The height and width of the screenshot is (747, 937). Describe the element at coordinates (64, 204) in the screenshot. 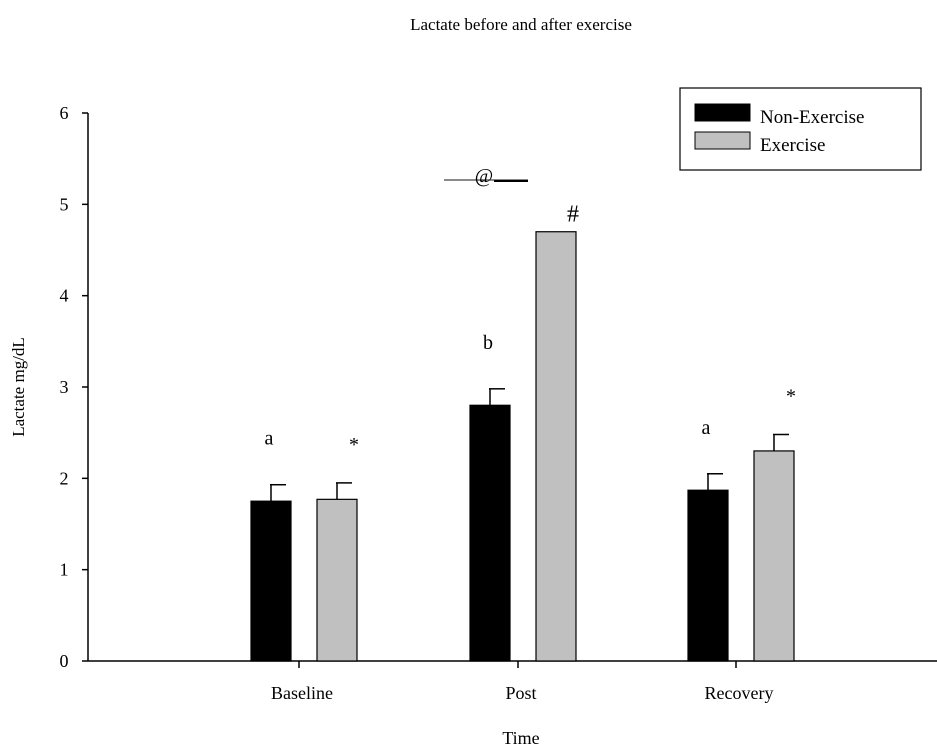

I see `y-tick-label: 5` at that location.